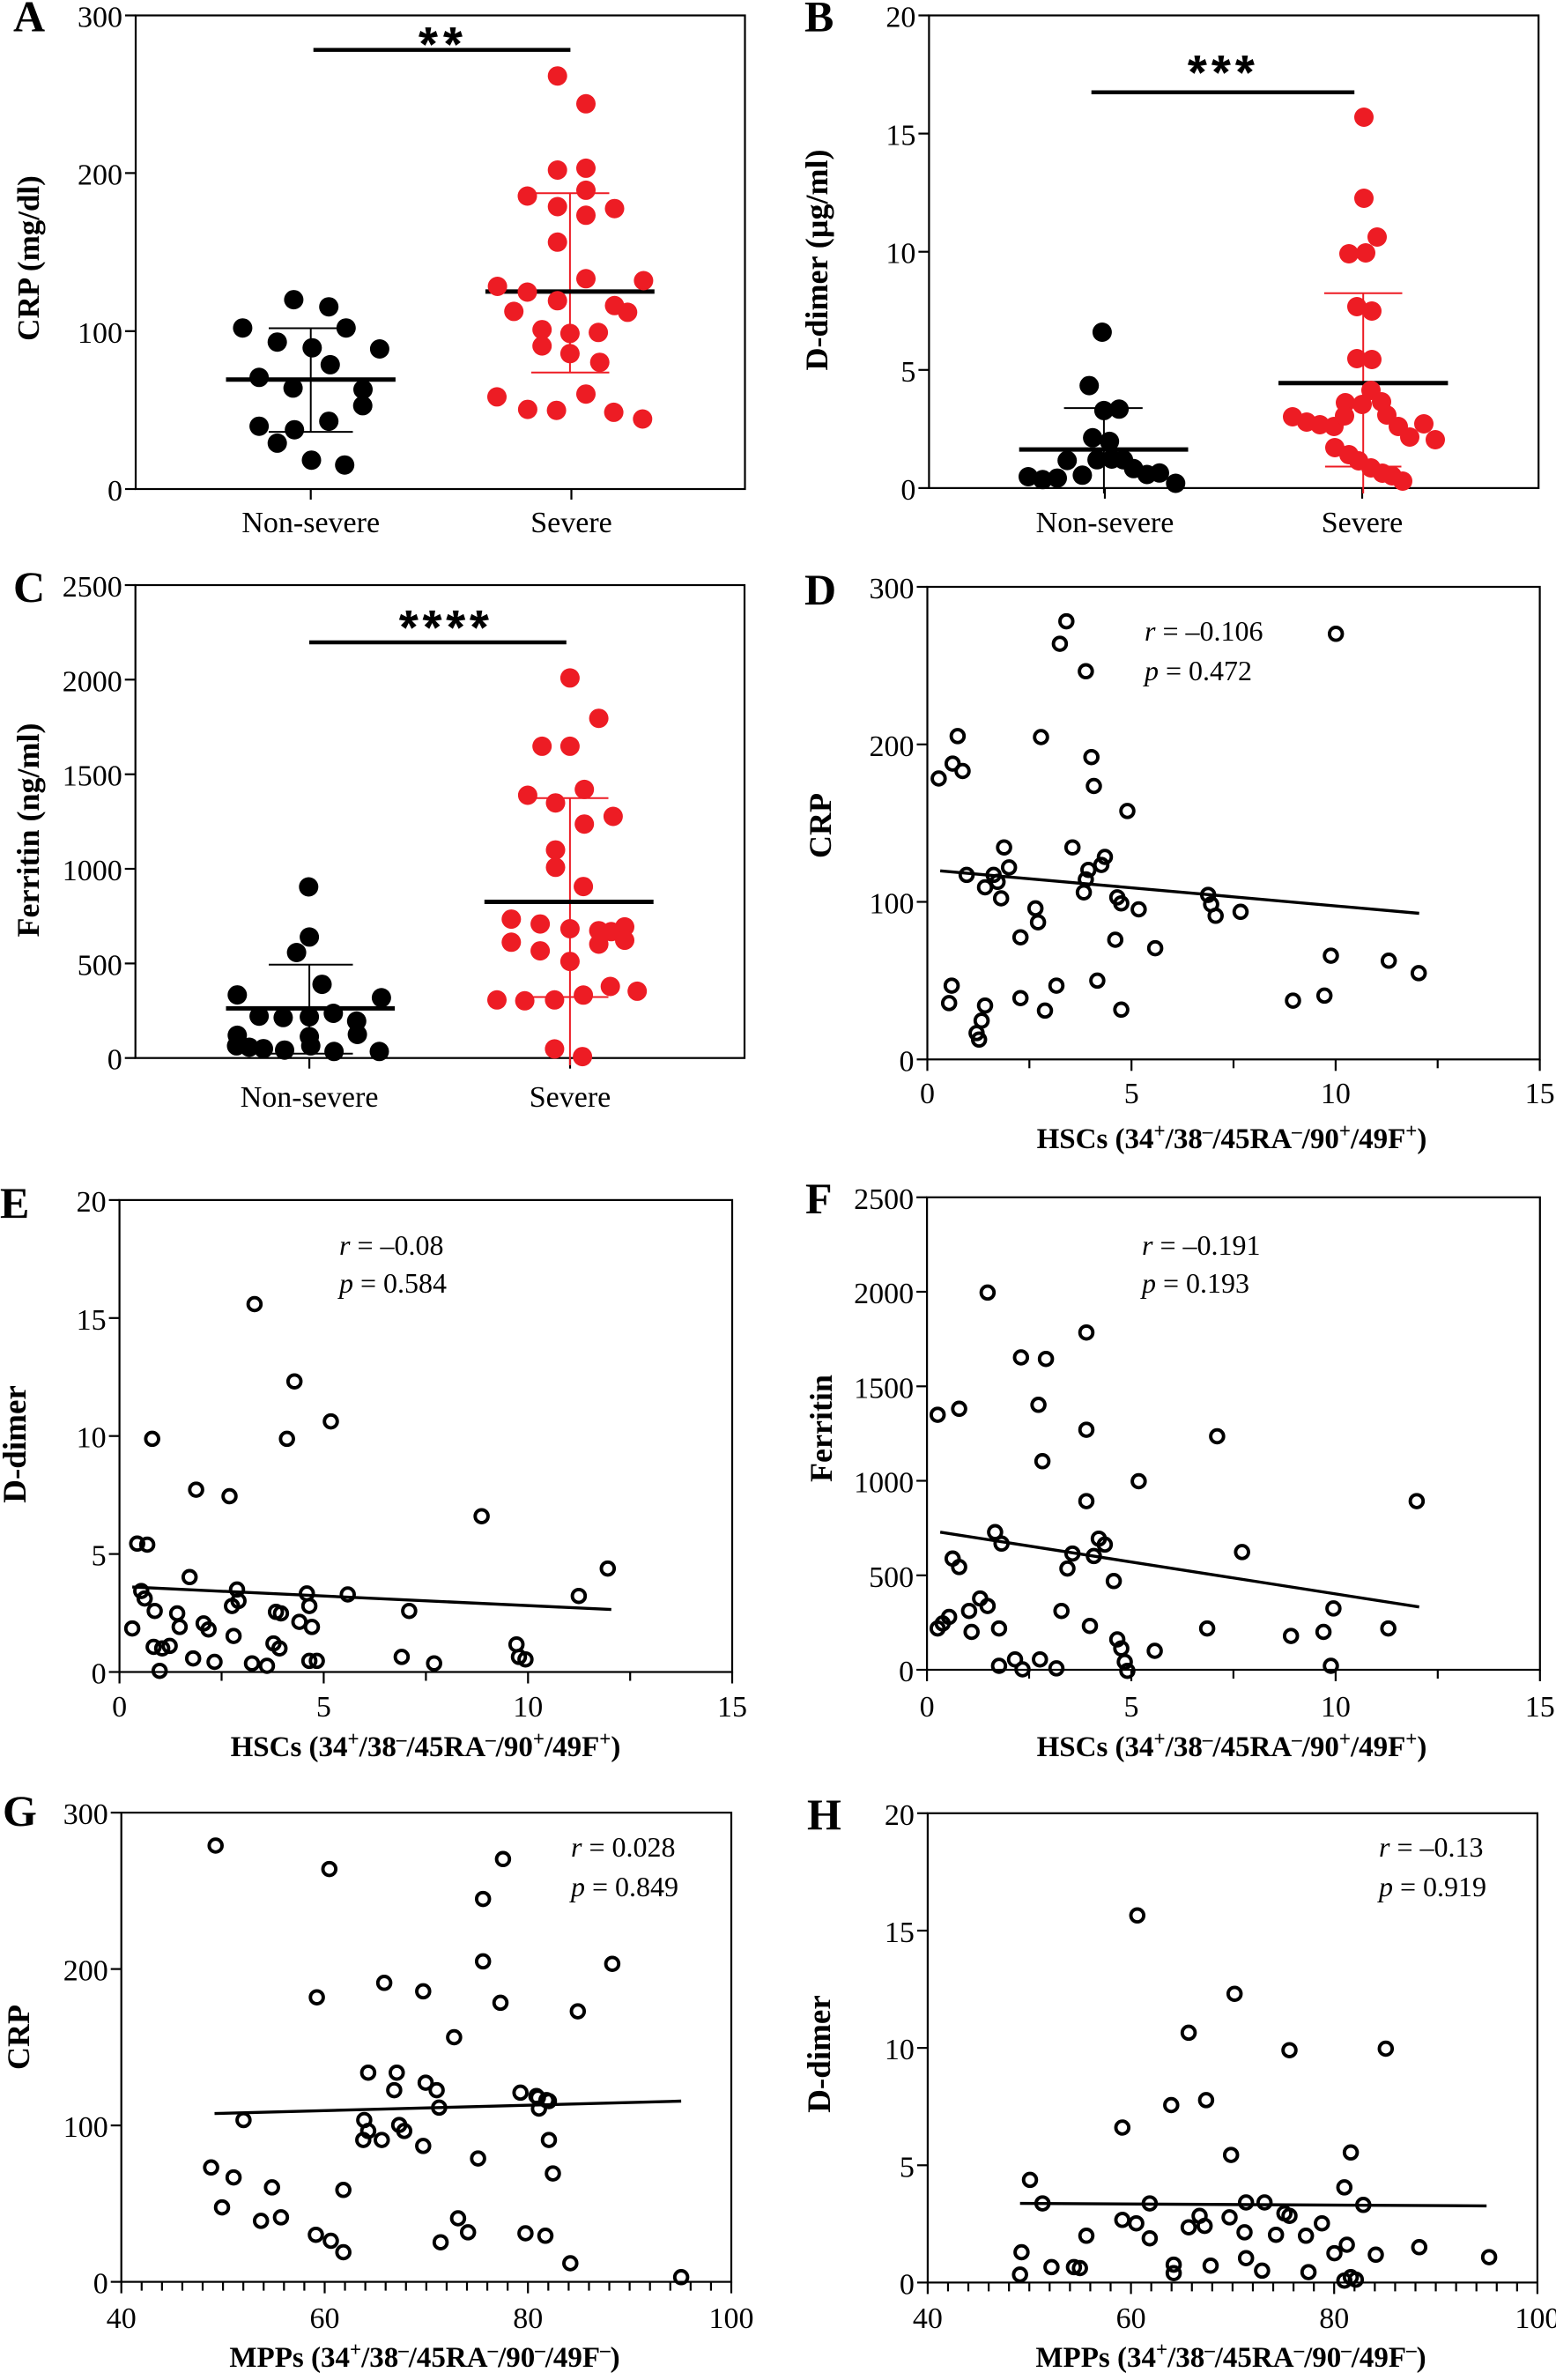  What do you see at coordinates (819, 20) in the screenshot?
I see `svg-text: B` at bounding box center [819, 20].